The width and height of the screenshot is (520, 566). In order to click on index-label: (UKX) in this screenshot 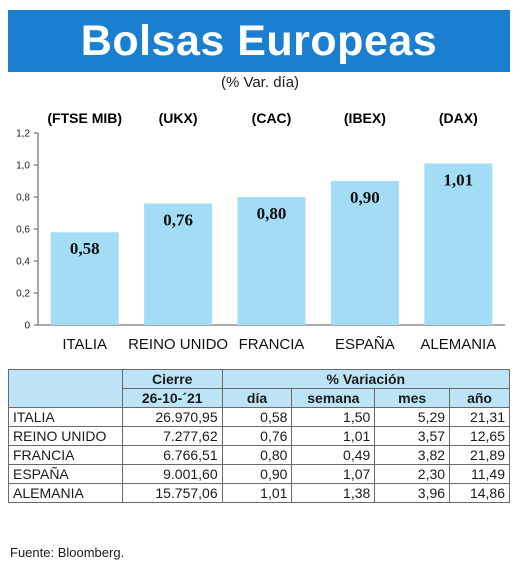, I will do `click(178, 118)`.